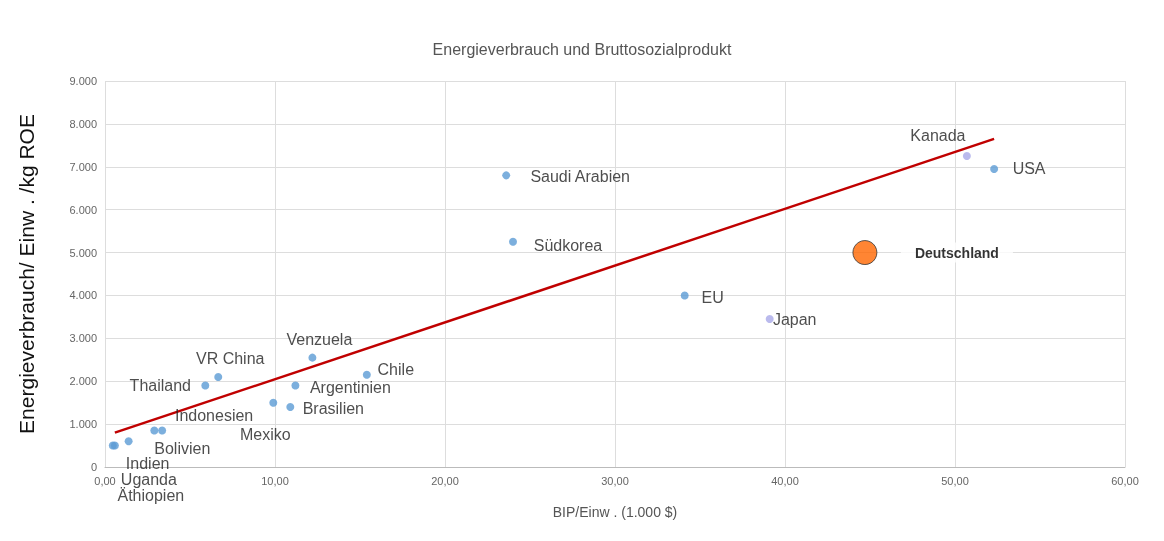 This screenshot has width=1164, height=541. What do you see at coordinates (615, 512) in the screenshot?
I see `x-axis-title: BIP/Einw . (1.000 $)` at bounding box center [615, 512].